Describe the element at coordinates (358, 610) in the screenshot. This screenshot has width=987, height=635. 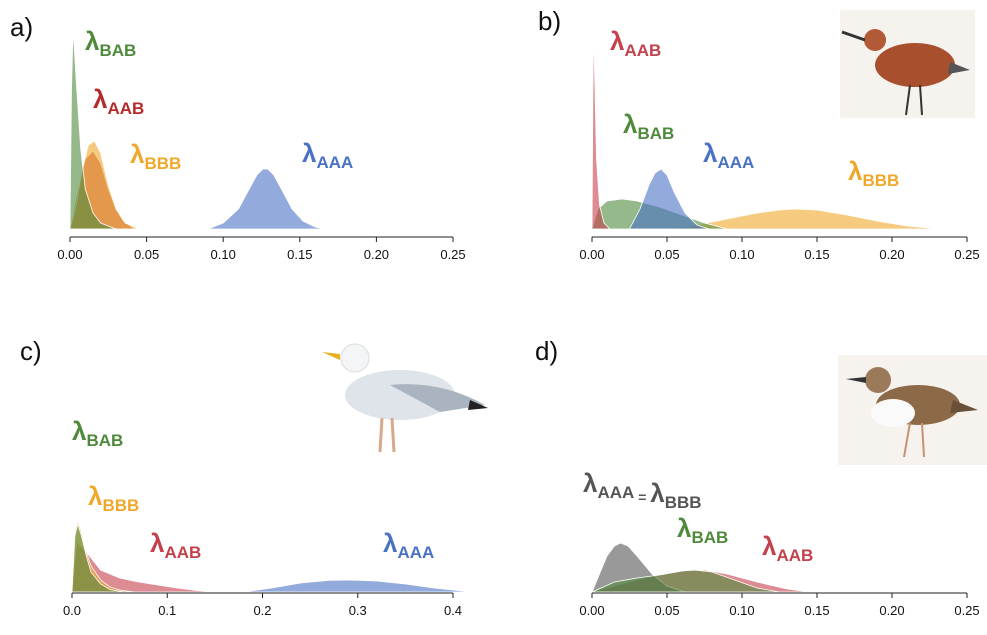
I see `x-tick-label: 0.3` at that location.